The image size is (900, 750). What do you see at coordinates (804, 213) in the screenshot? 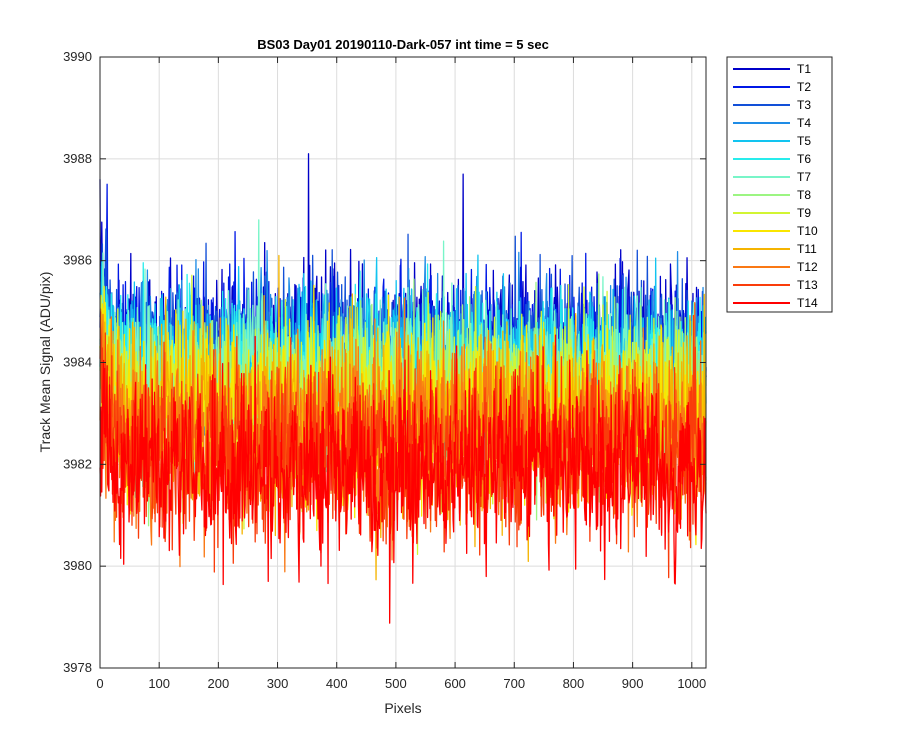
I see `legend-label-t9: T9` at bounding box center [804, 213].